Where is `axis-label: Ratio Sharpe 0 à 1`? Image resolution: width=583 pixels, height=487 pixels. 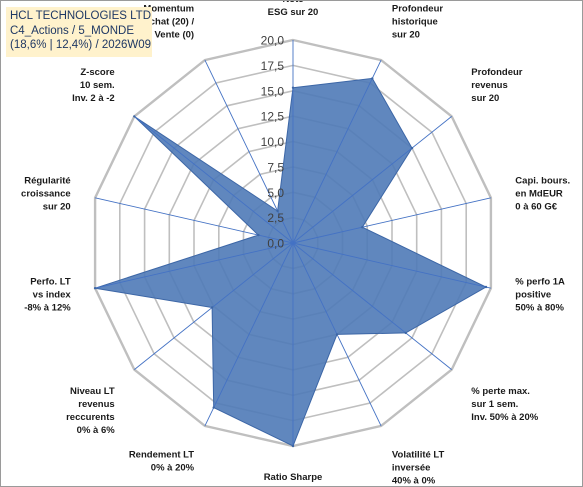 axis-label: Ratio Sharpe 0 à 1 is located at coordinates (293, 479).